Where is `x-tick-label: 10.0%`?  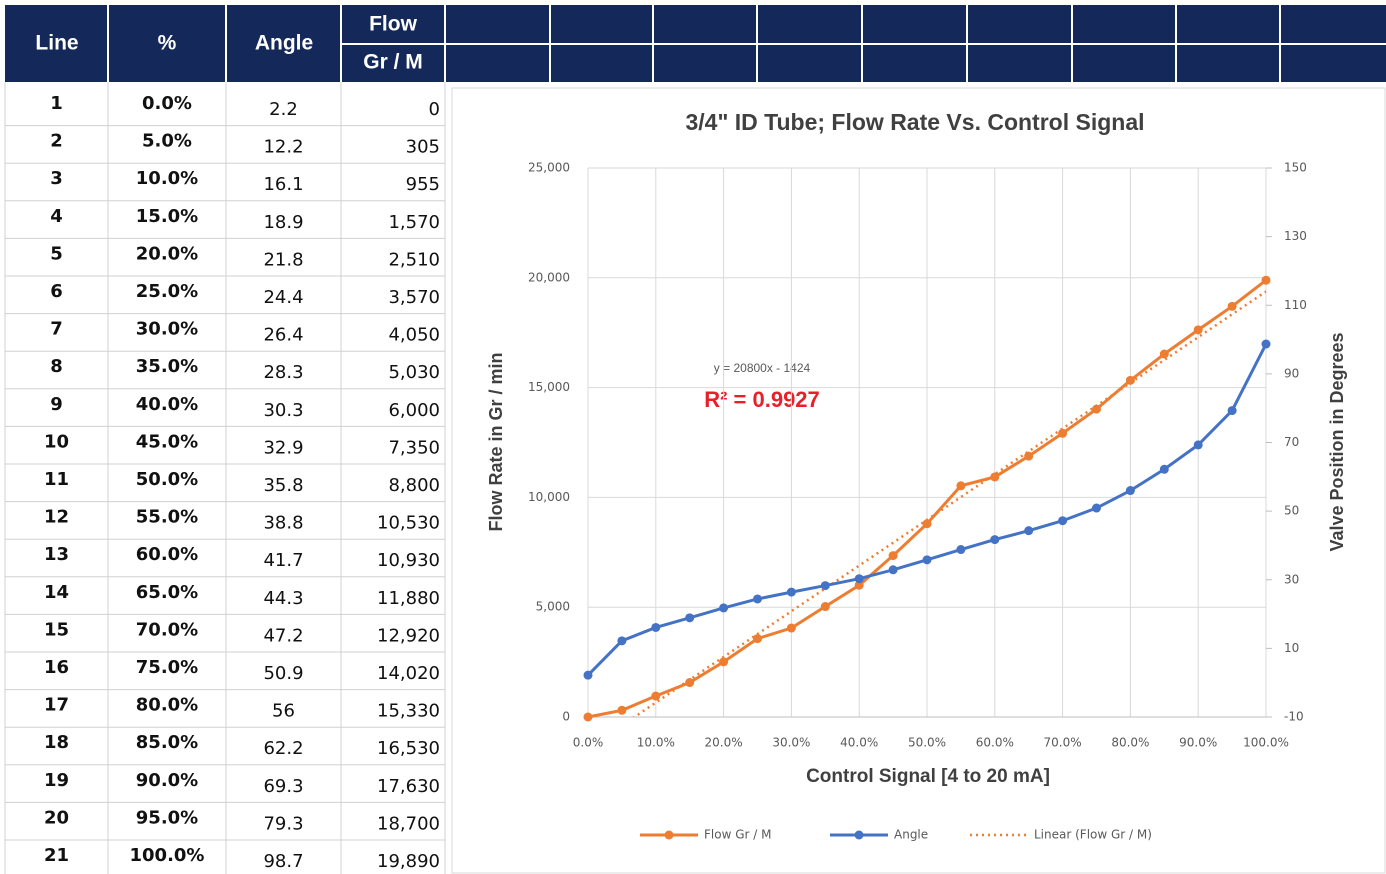
x-tick-label: 10.0% is located at coordinates (656, 743).